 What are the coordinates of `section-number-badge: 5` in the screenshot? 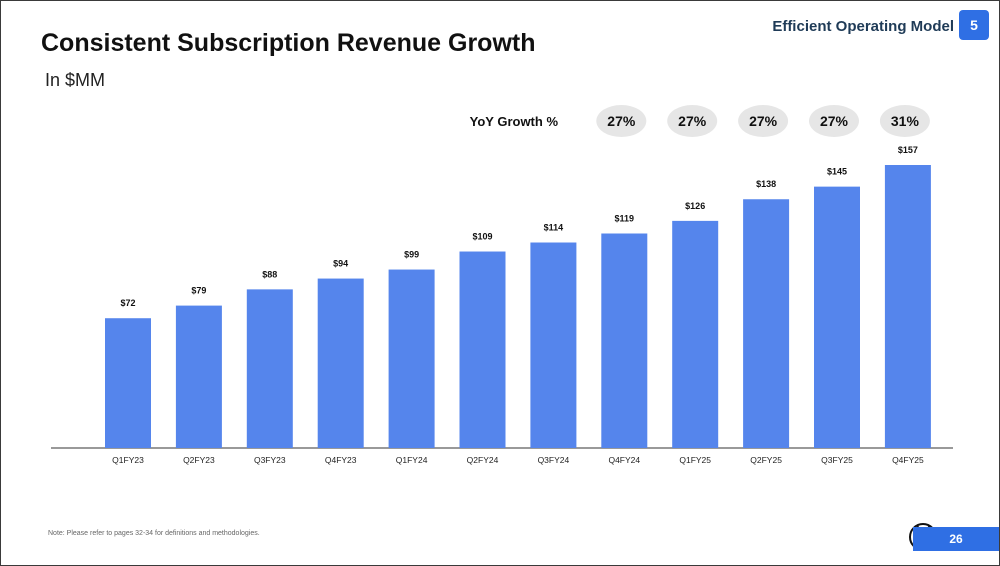 It's located at (974, 25).